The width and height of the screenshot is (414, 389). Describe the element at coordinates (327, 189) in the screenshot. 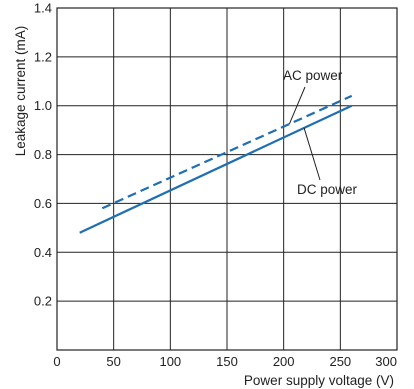

I see `dc-power-label: DC power` at that location.